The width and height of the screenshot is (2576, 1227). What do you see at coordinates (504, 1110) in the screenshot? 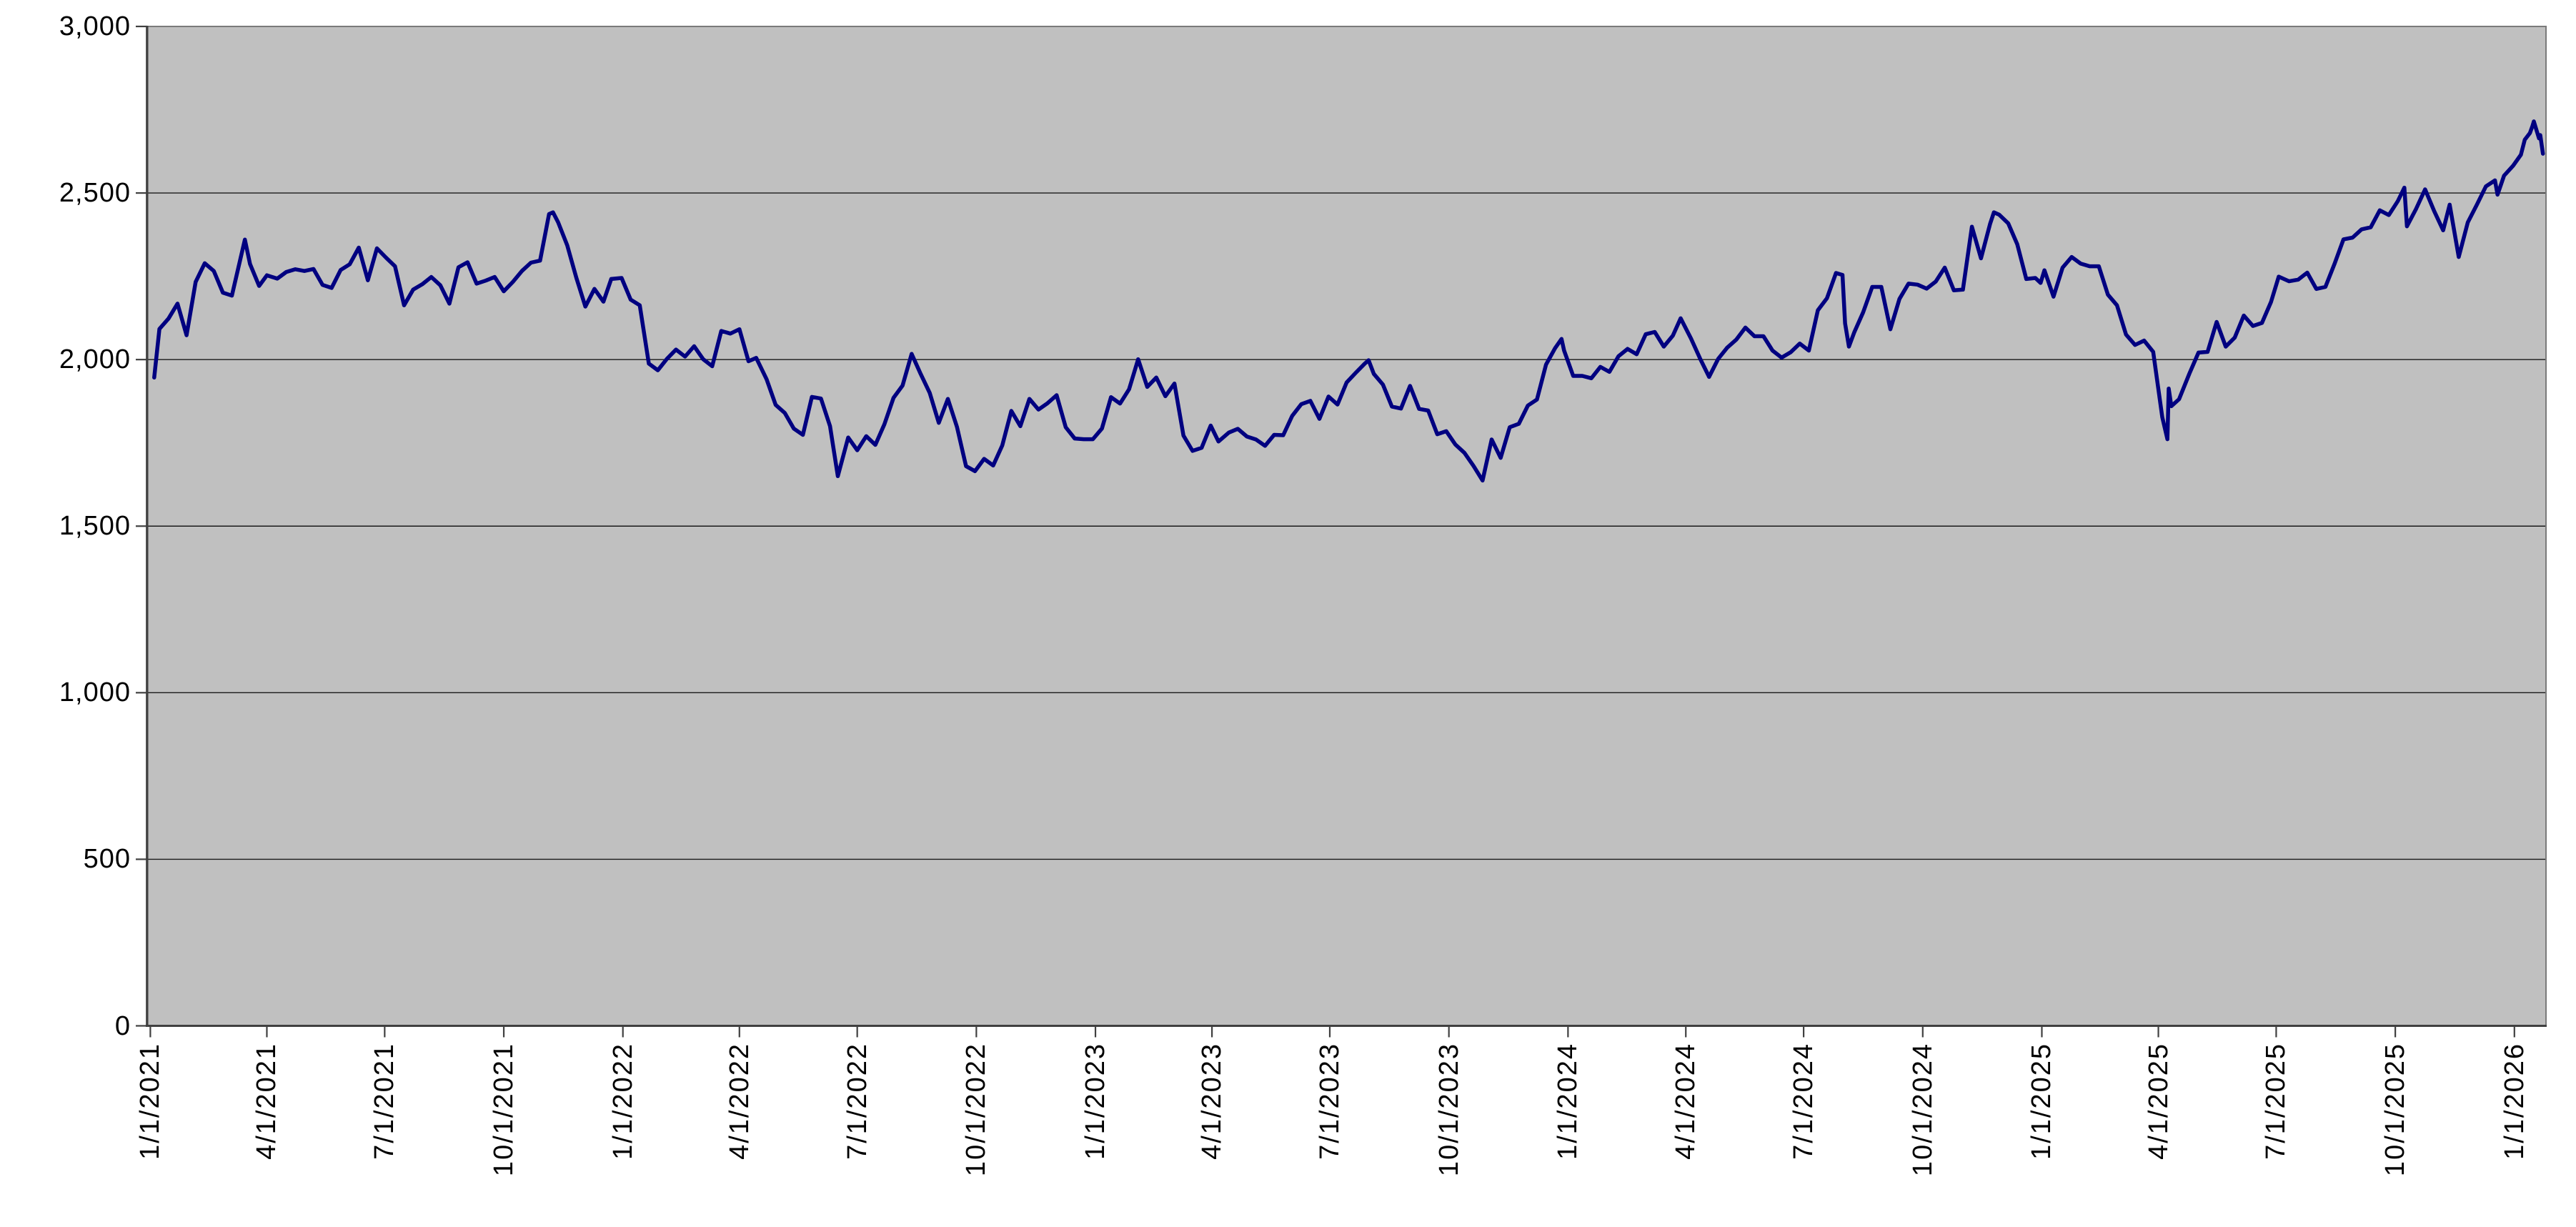
I see `x-axis-label: 10/1/2021` at bounding box center [504, 1110].